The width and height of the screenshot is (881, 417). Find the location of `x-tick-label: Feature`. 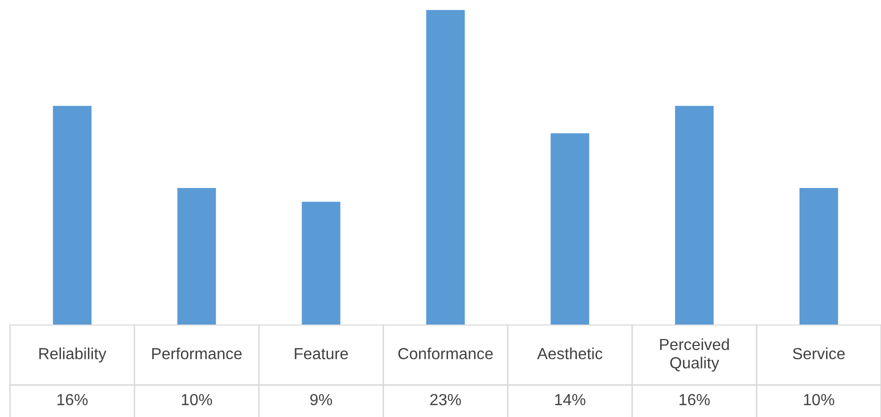

x-tick-label: Feature is located at coordinates (321, 354).